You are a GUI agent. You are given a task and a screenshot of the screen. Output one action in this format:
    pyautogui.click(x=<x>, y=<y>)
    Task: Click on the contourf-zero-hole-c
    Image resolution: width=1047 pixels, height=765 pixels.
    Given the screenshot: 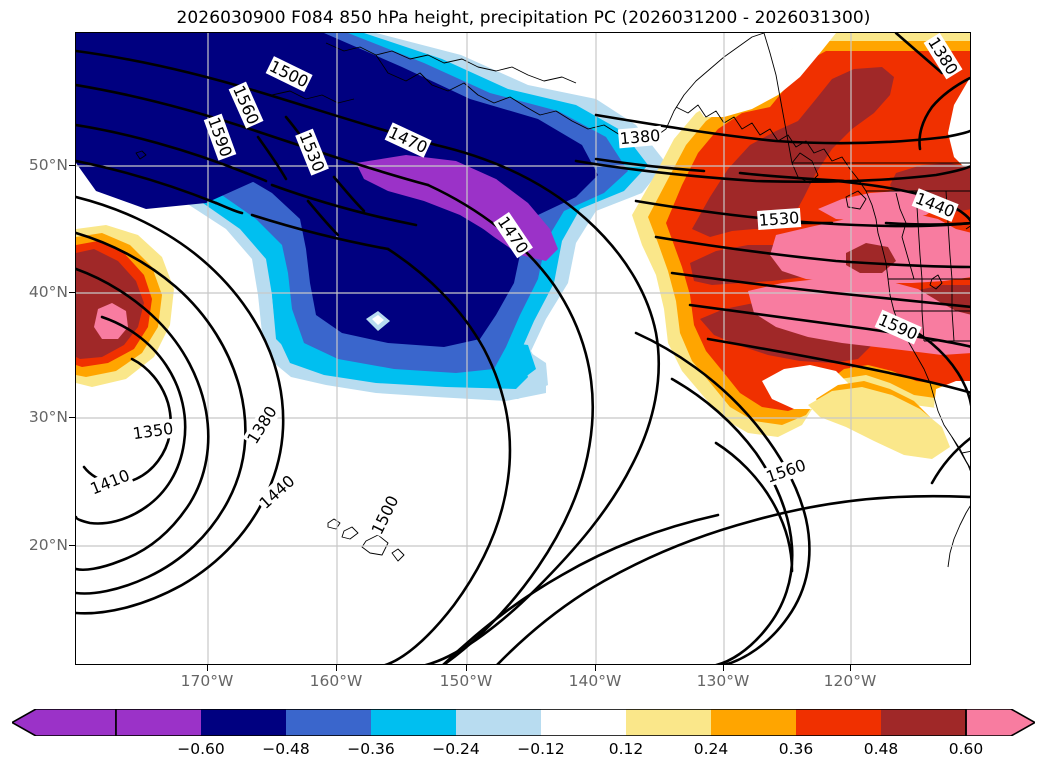 What is the action you would take?
    pyautogui.click(x=766, y=75)
    